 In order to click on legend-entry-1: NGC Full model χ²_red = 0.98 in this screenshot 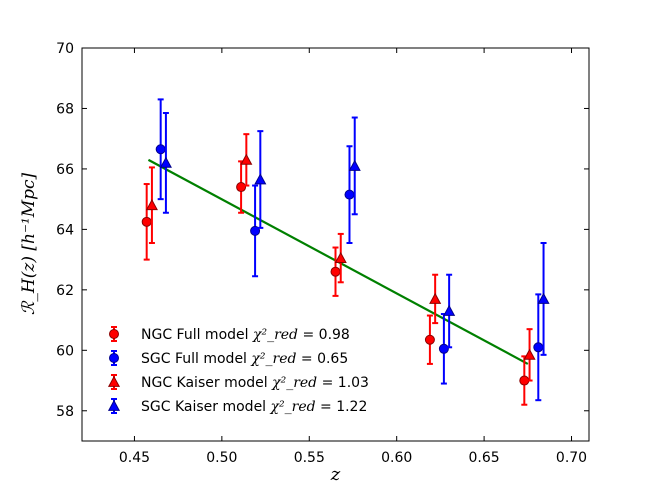, I will do `click(229, 334)`.